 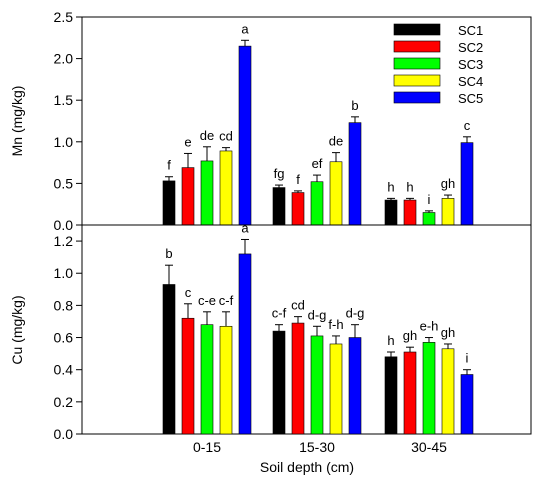 What do you see at coordinates (64, 241) in the screenshot?
I see `cu-y-tick-label: 1.2` at bounding box center [64, 241].